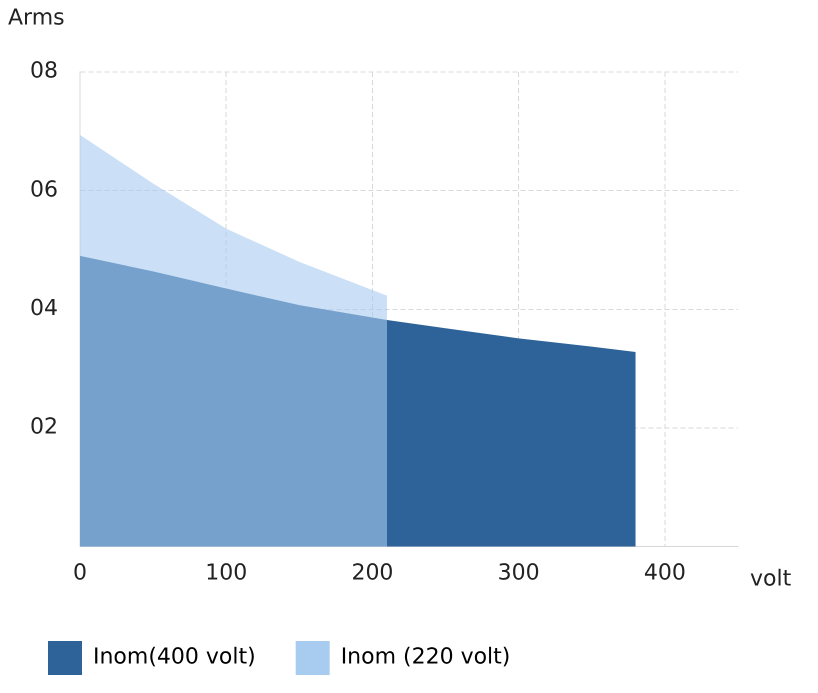 This screenshot has width=818, height=693. I want to click on y-axis-title: Arms, so click(36, 18).